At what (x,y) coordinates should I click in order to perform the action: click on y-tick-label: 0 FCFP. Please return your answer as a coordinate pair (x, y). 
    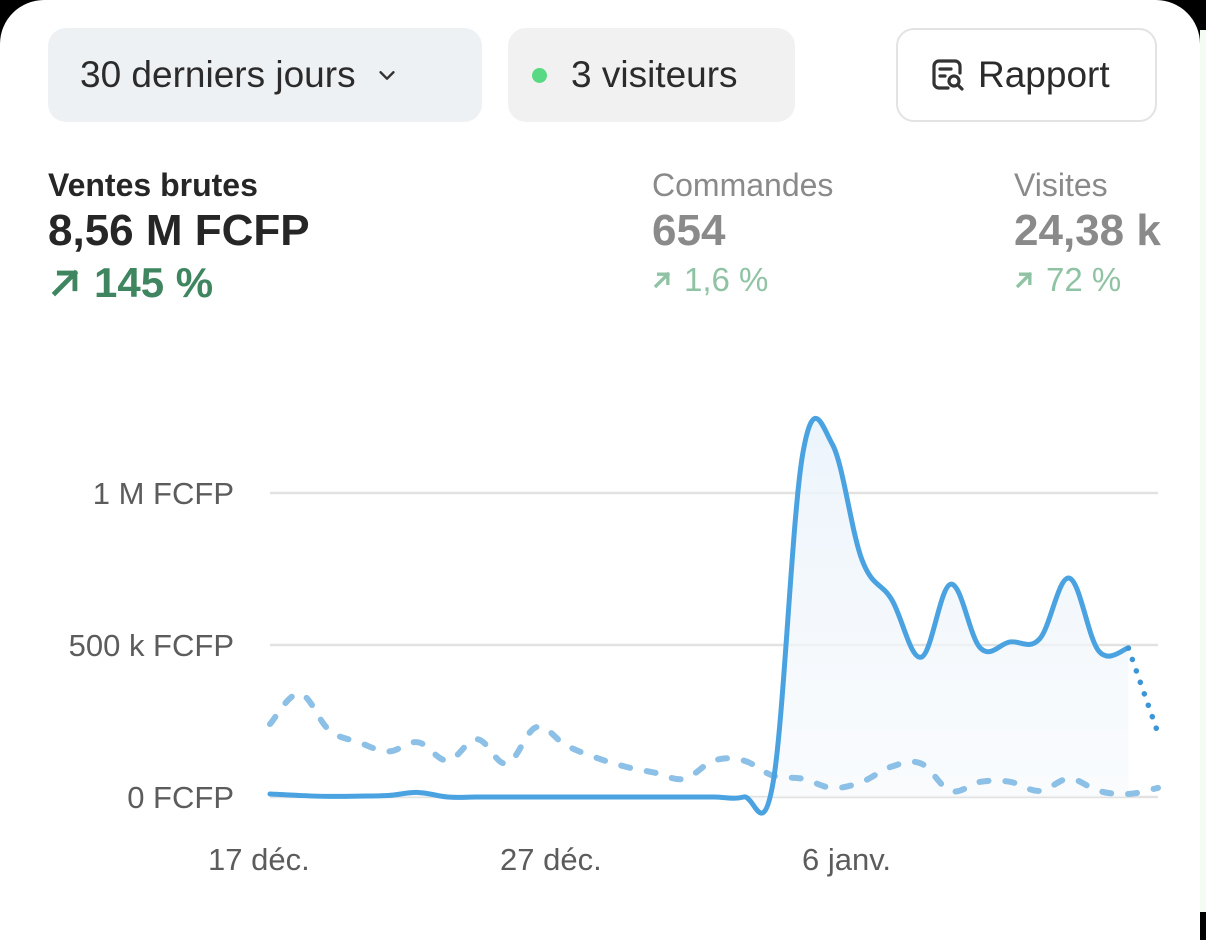
    Looking at the image, I should click on (180, 797).